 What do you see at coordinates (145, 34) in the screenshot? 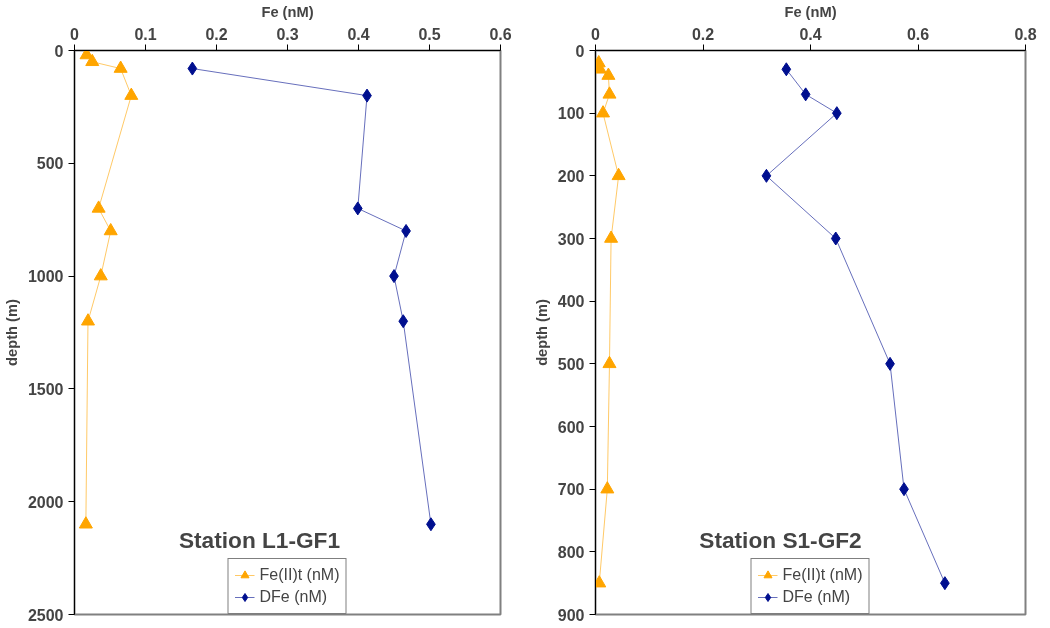
I see `x-tick-label: 0.1` at bounding box center [145, 34].